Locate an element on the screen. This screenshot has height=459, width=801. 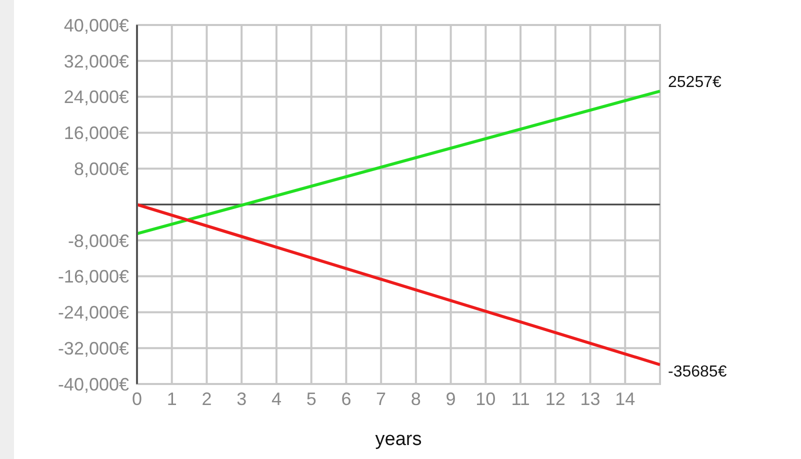
y-tick-label: -40,000€ is located at coordinates (93, 384).